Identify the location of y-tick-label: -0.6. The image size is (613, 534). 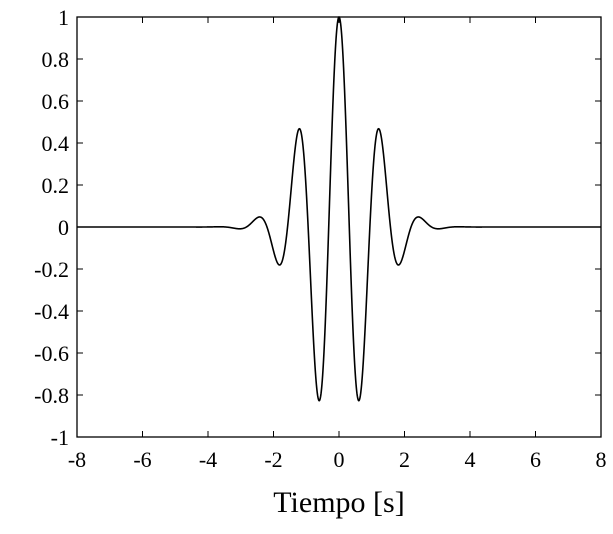
(51, 353).